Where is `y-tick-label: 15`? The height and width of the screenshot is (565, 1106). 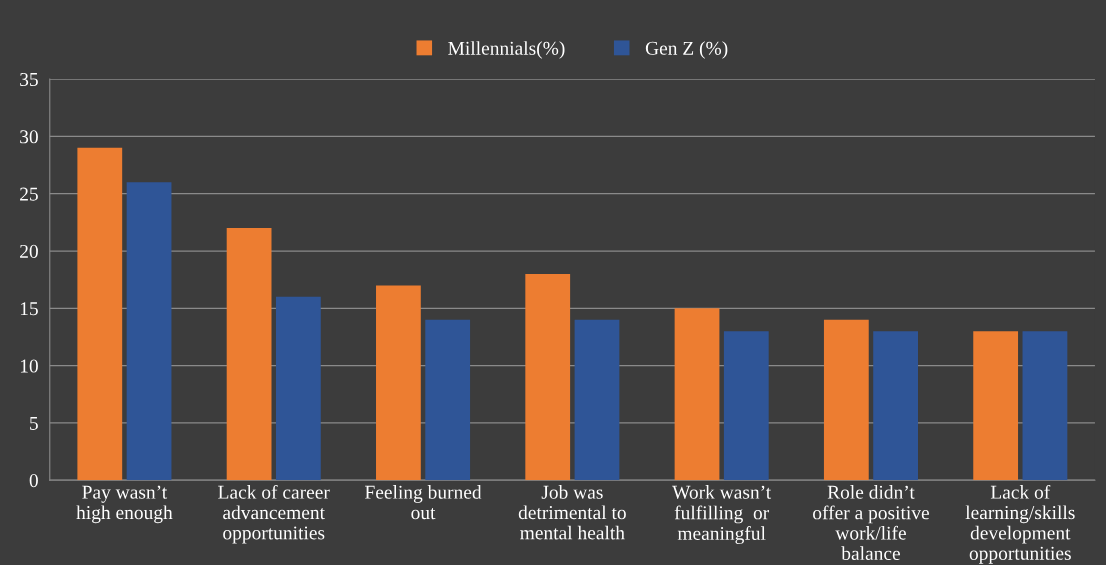 y-tick-label: 15 is located at coordinates (29, 309).